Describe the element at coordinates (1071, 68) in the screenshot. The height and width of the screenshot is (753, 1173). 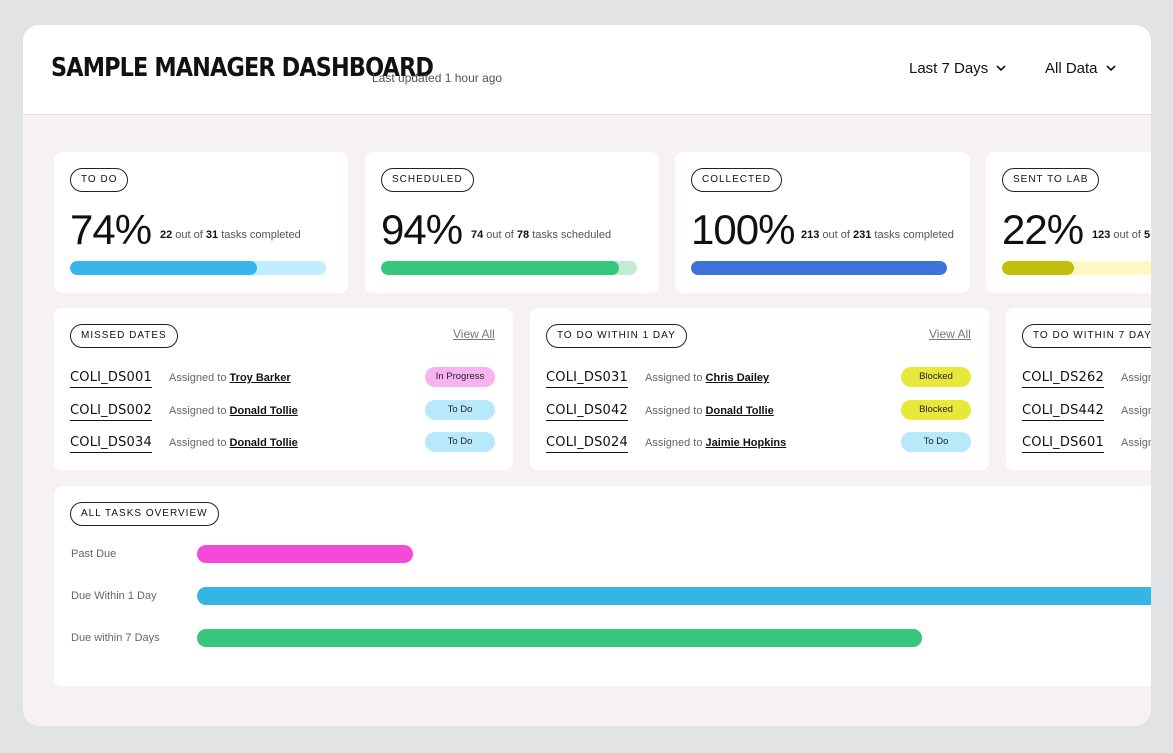
I see `data-filter-label: All Data` at that location.